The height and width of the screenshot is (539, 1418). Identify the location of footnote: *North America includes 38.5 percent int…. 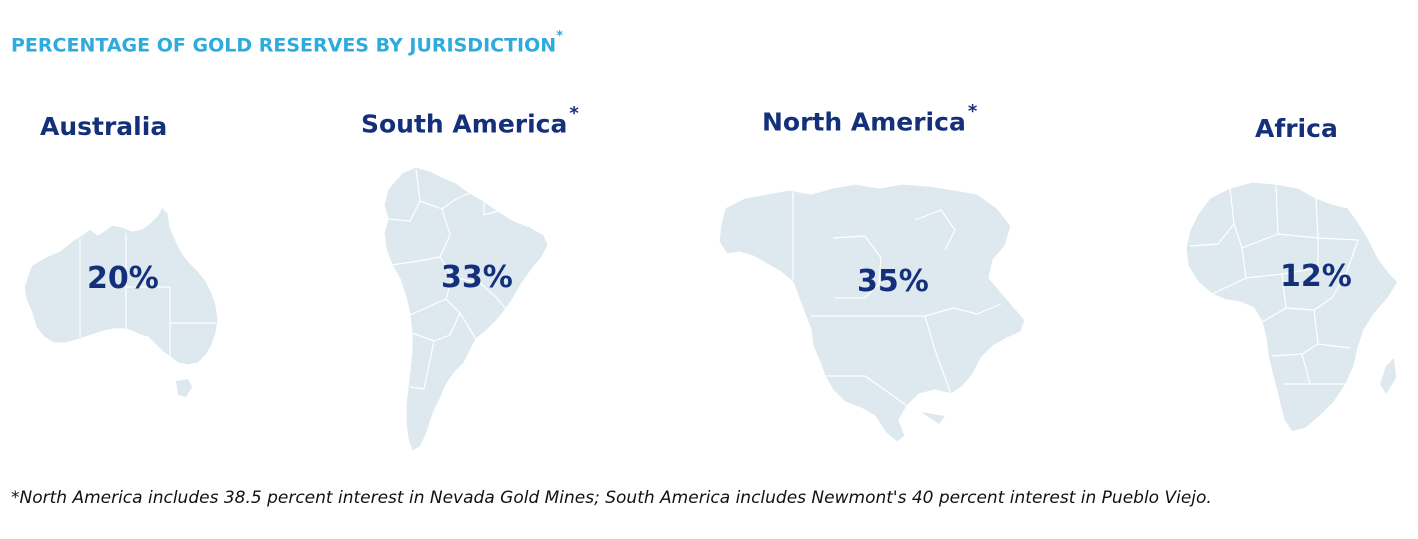
(611, 498).